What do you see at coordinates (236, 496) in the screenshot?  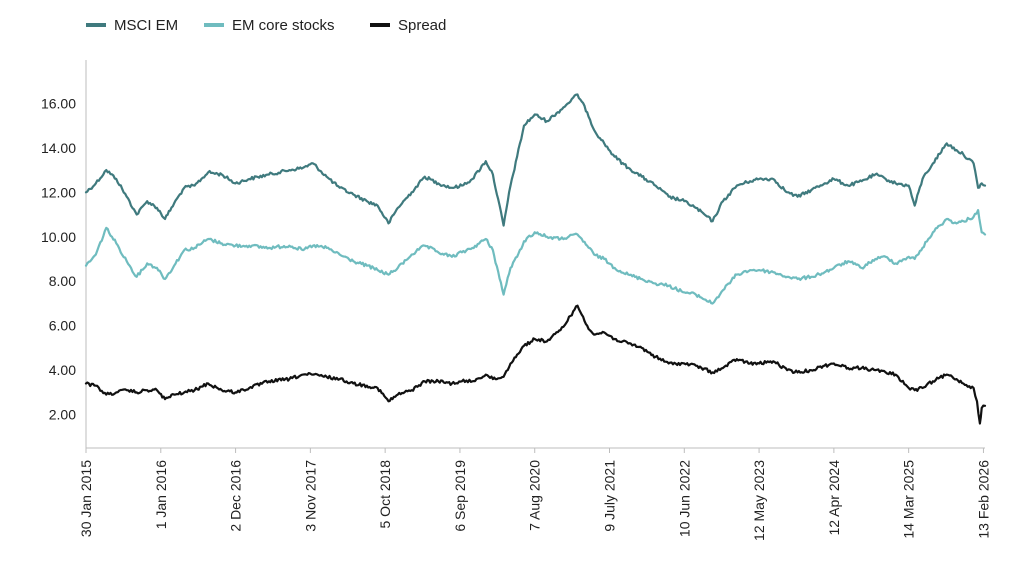 I see `x-tick-label: 2 Dec 2016` at bounding box center [236, 496].